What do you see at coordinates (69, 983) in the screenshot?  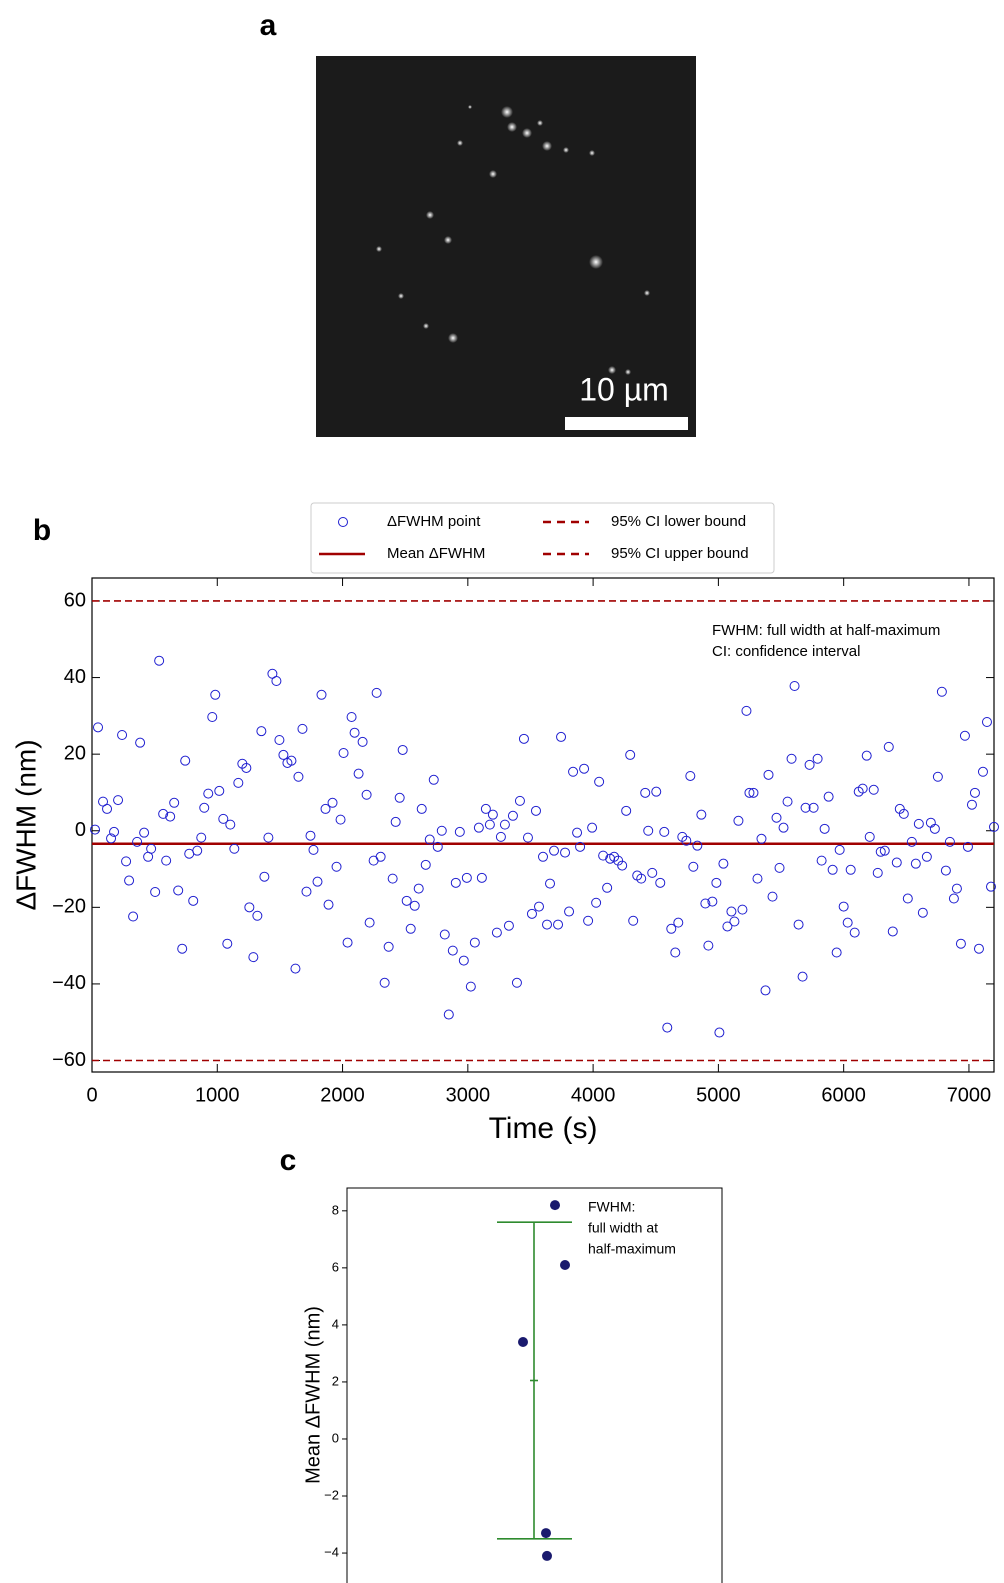 I see `y-tick-label: −40` at bounding box center [69, 983].